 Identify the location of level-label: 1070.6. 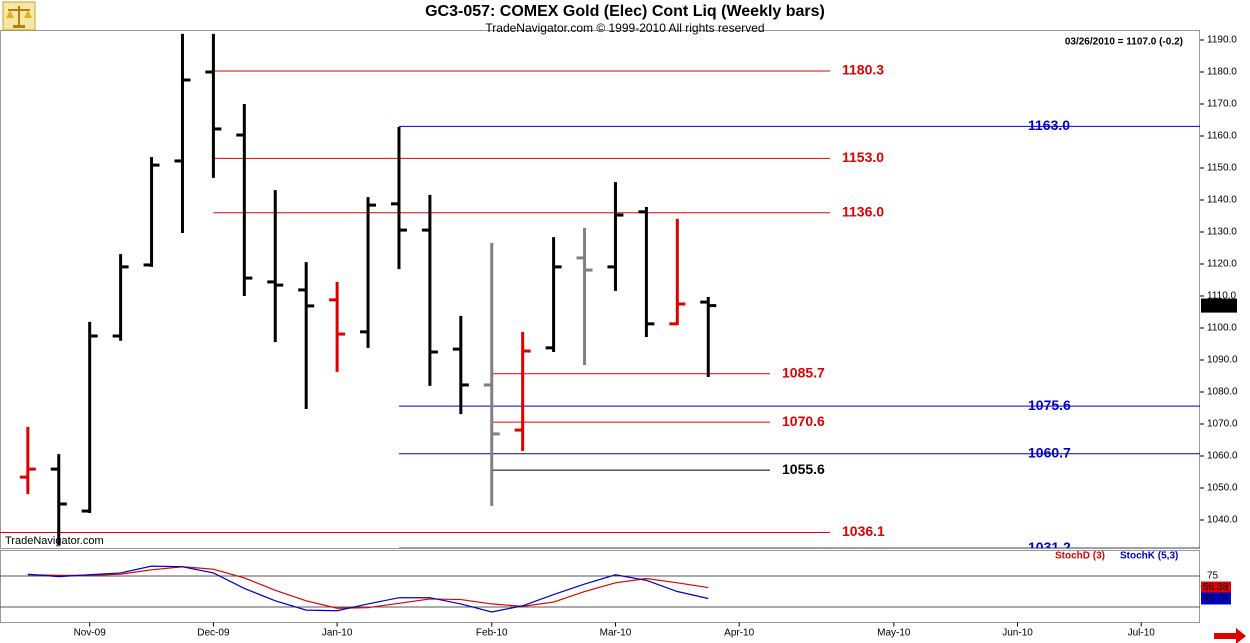
(803, 421).